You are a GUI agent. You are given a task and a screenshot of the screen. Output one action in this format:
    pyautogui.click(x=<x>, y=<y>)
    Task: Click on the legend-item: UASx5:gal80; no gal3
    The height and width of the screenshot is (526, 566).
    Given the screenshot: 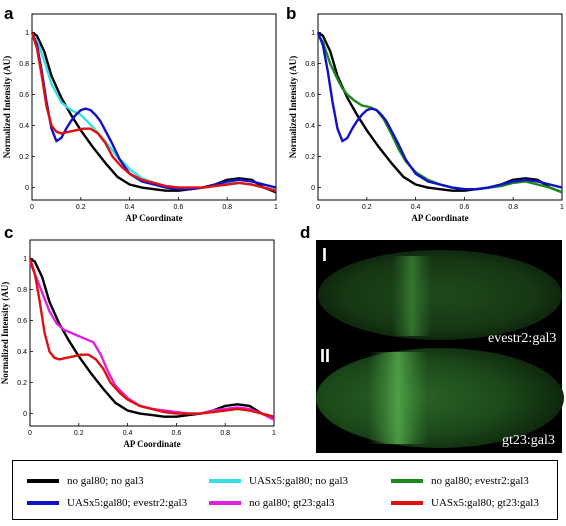 What is the action you would take?
    pyautogui.click(x=278, y=481)
    